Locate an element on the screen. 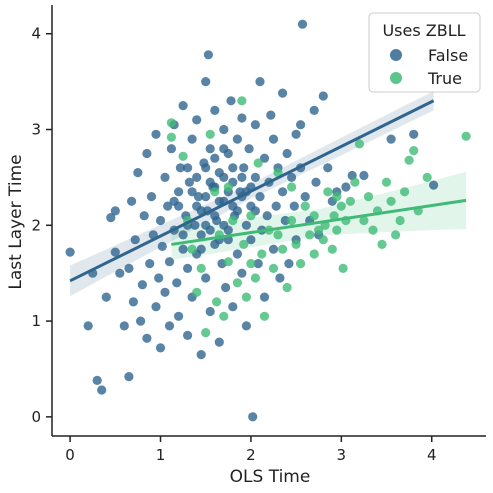  y-tick-label: 1 is located at coordinates (36, 321).